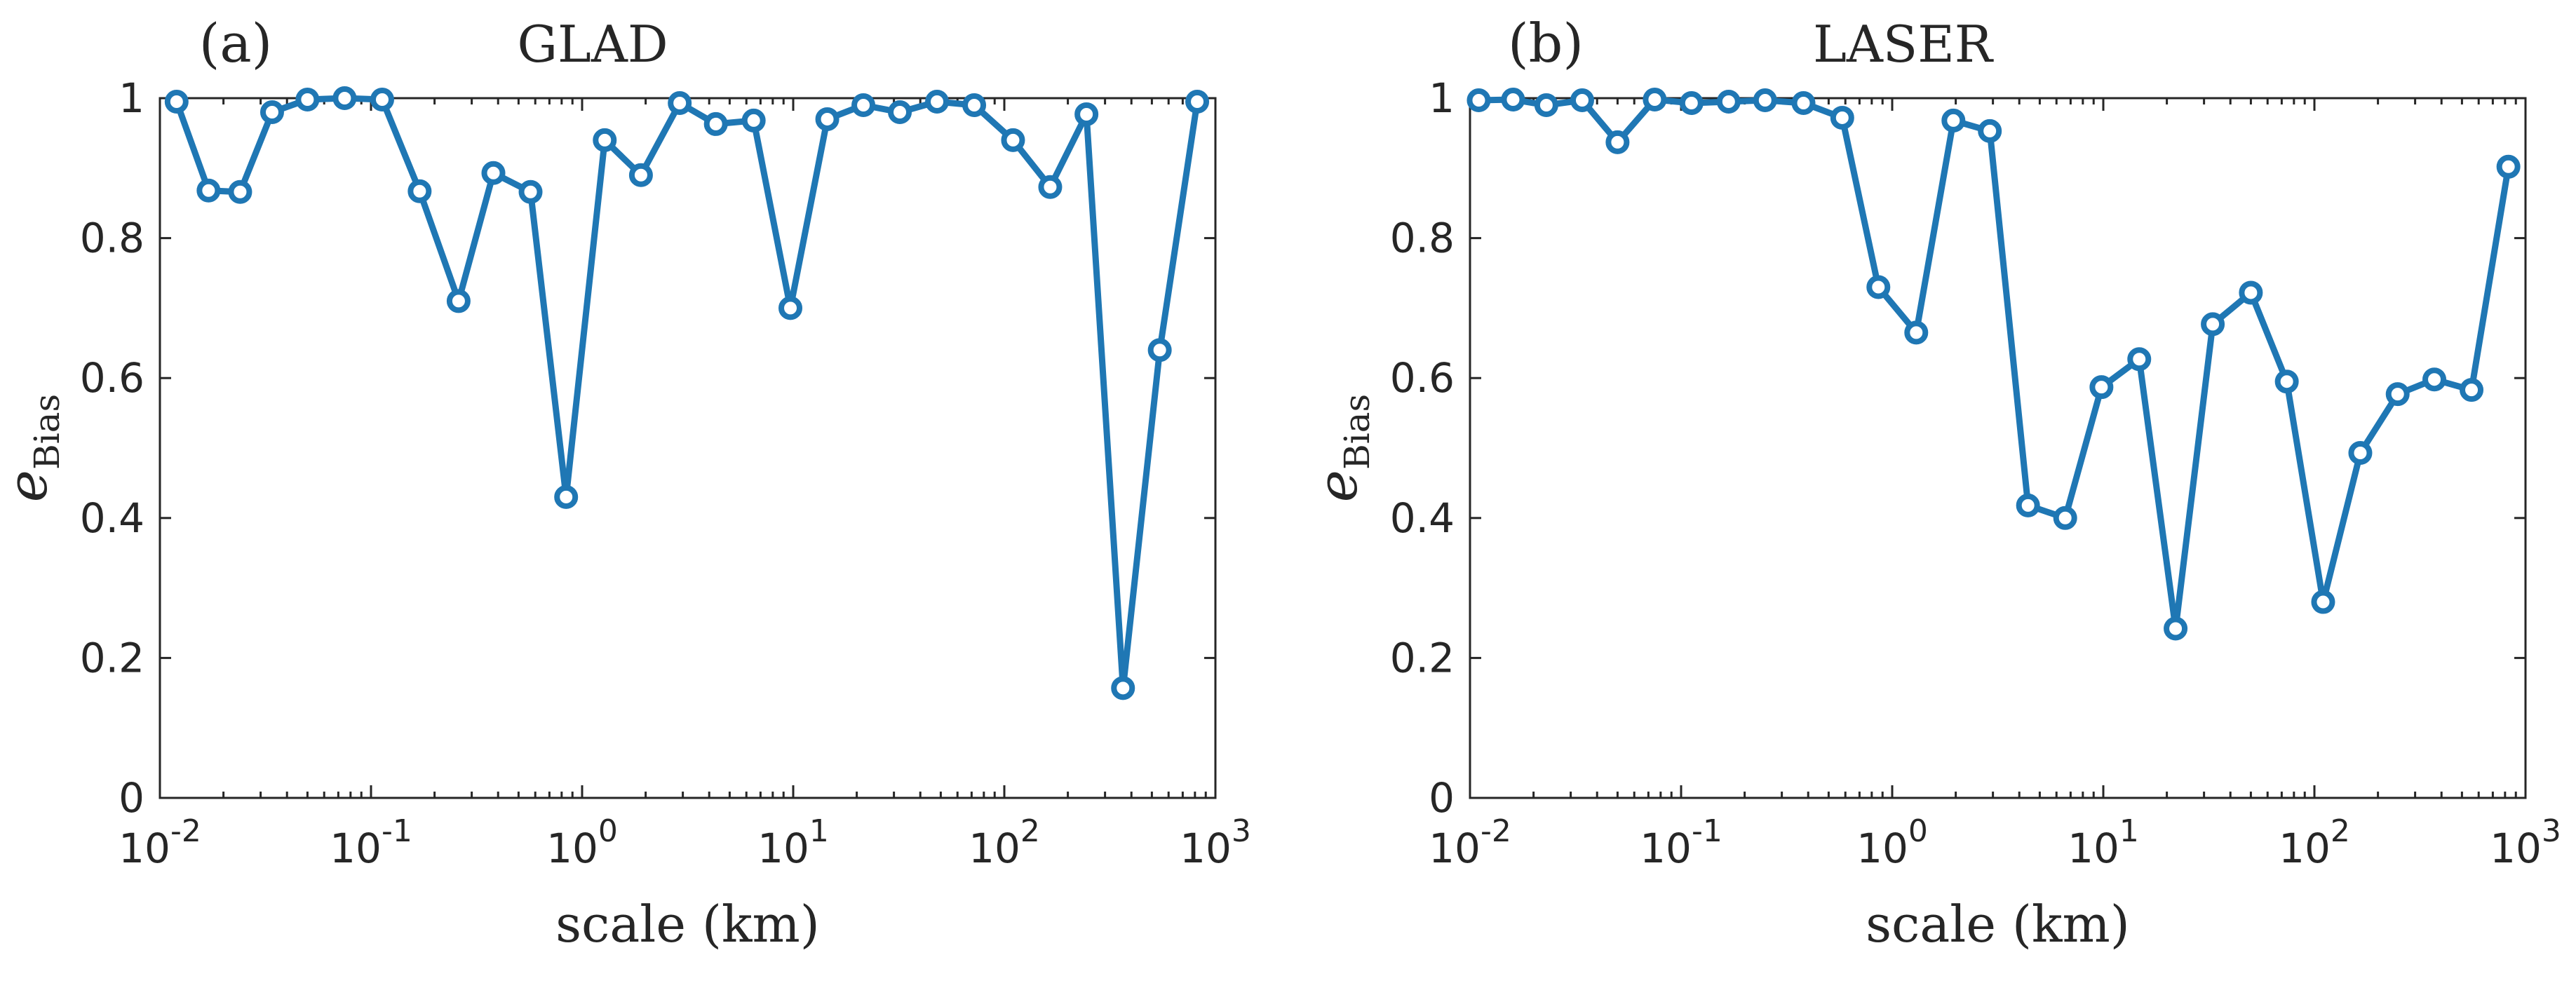 The height and width of the screenshot is (983, 2576). Describe the element at coordinates (593, 44) in the screenshot. I see `chart-title: GLAD` at that location.